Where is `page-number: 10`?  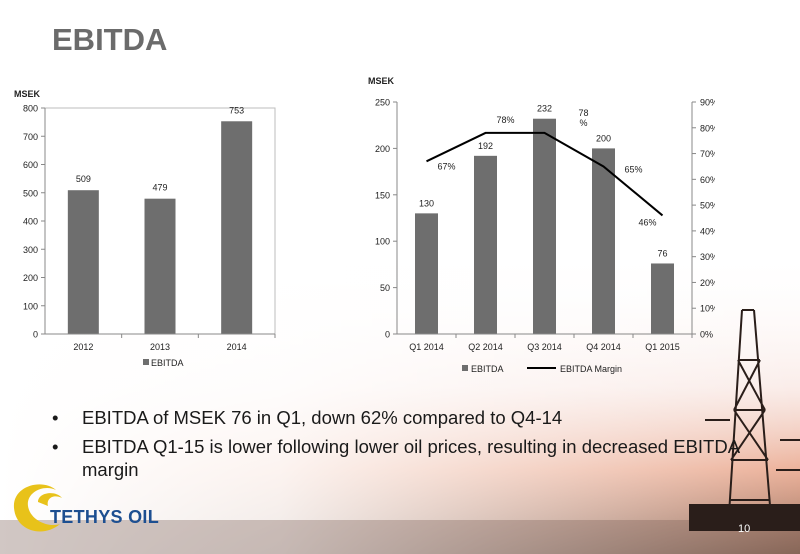
page-number: 10 is located at coordinates (744, 529).